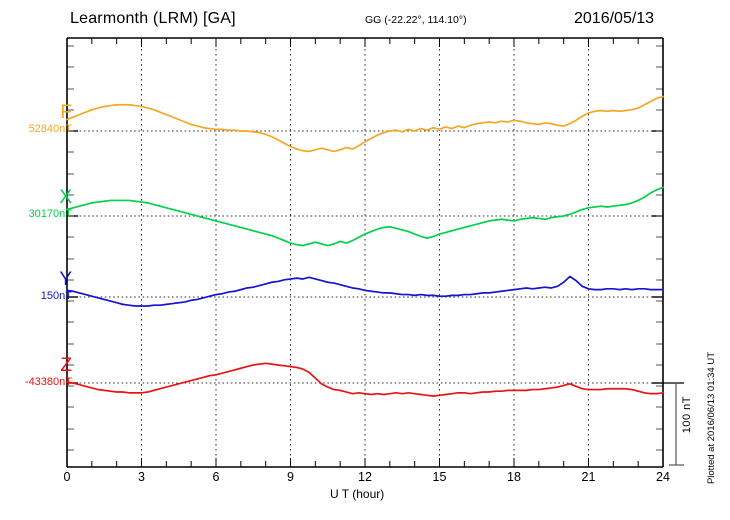 This screenshot has height=520, width=730. Describe the element at coordinates (41, 286) in the screenshot. I see `trace-label-y: Y 150nT` at that location.